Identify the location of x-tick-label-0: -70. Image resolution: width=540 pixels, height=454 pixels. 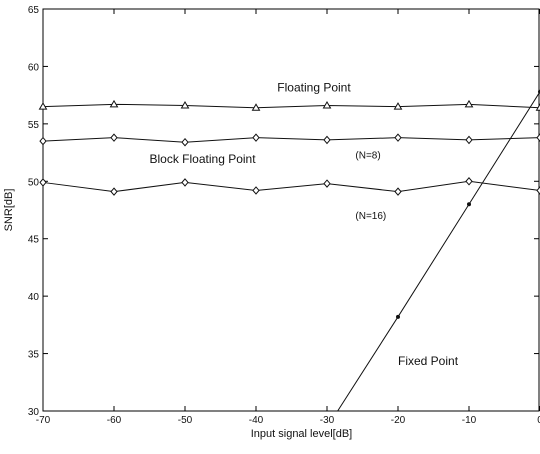
(43, 420).